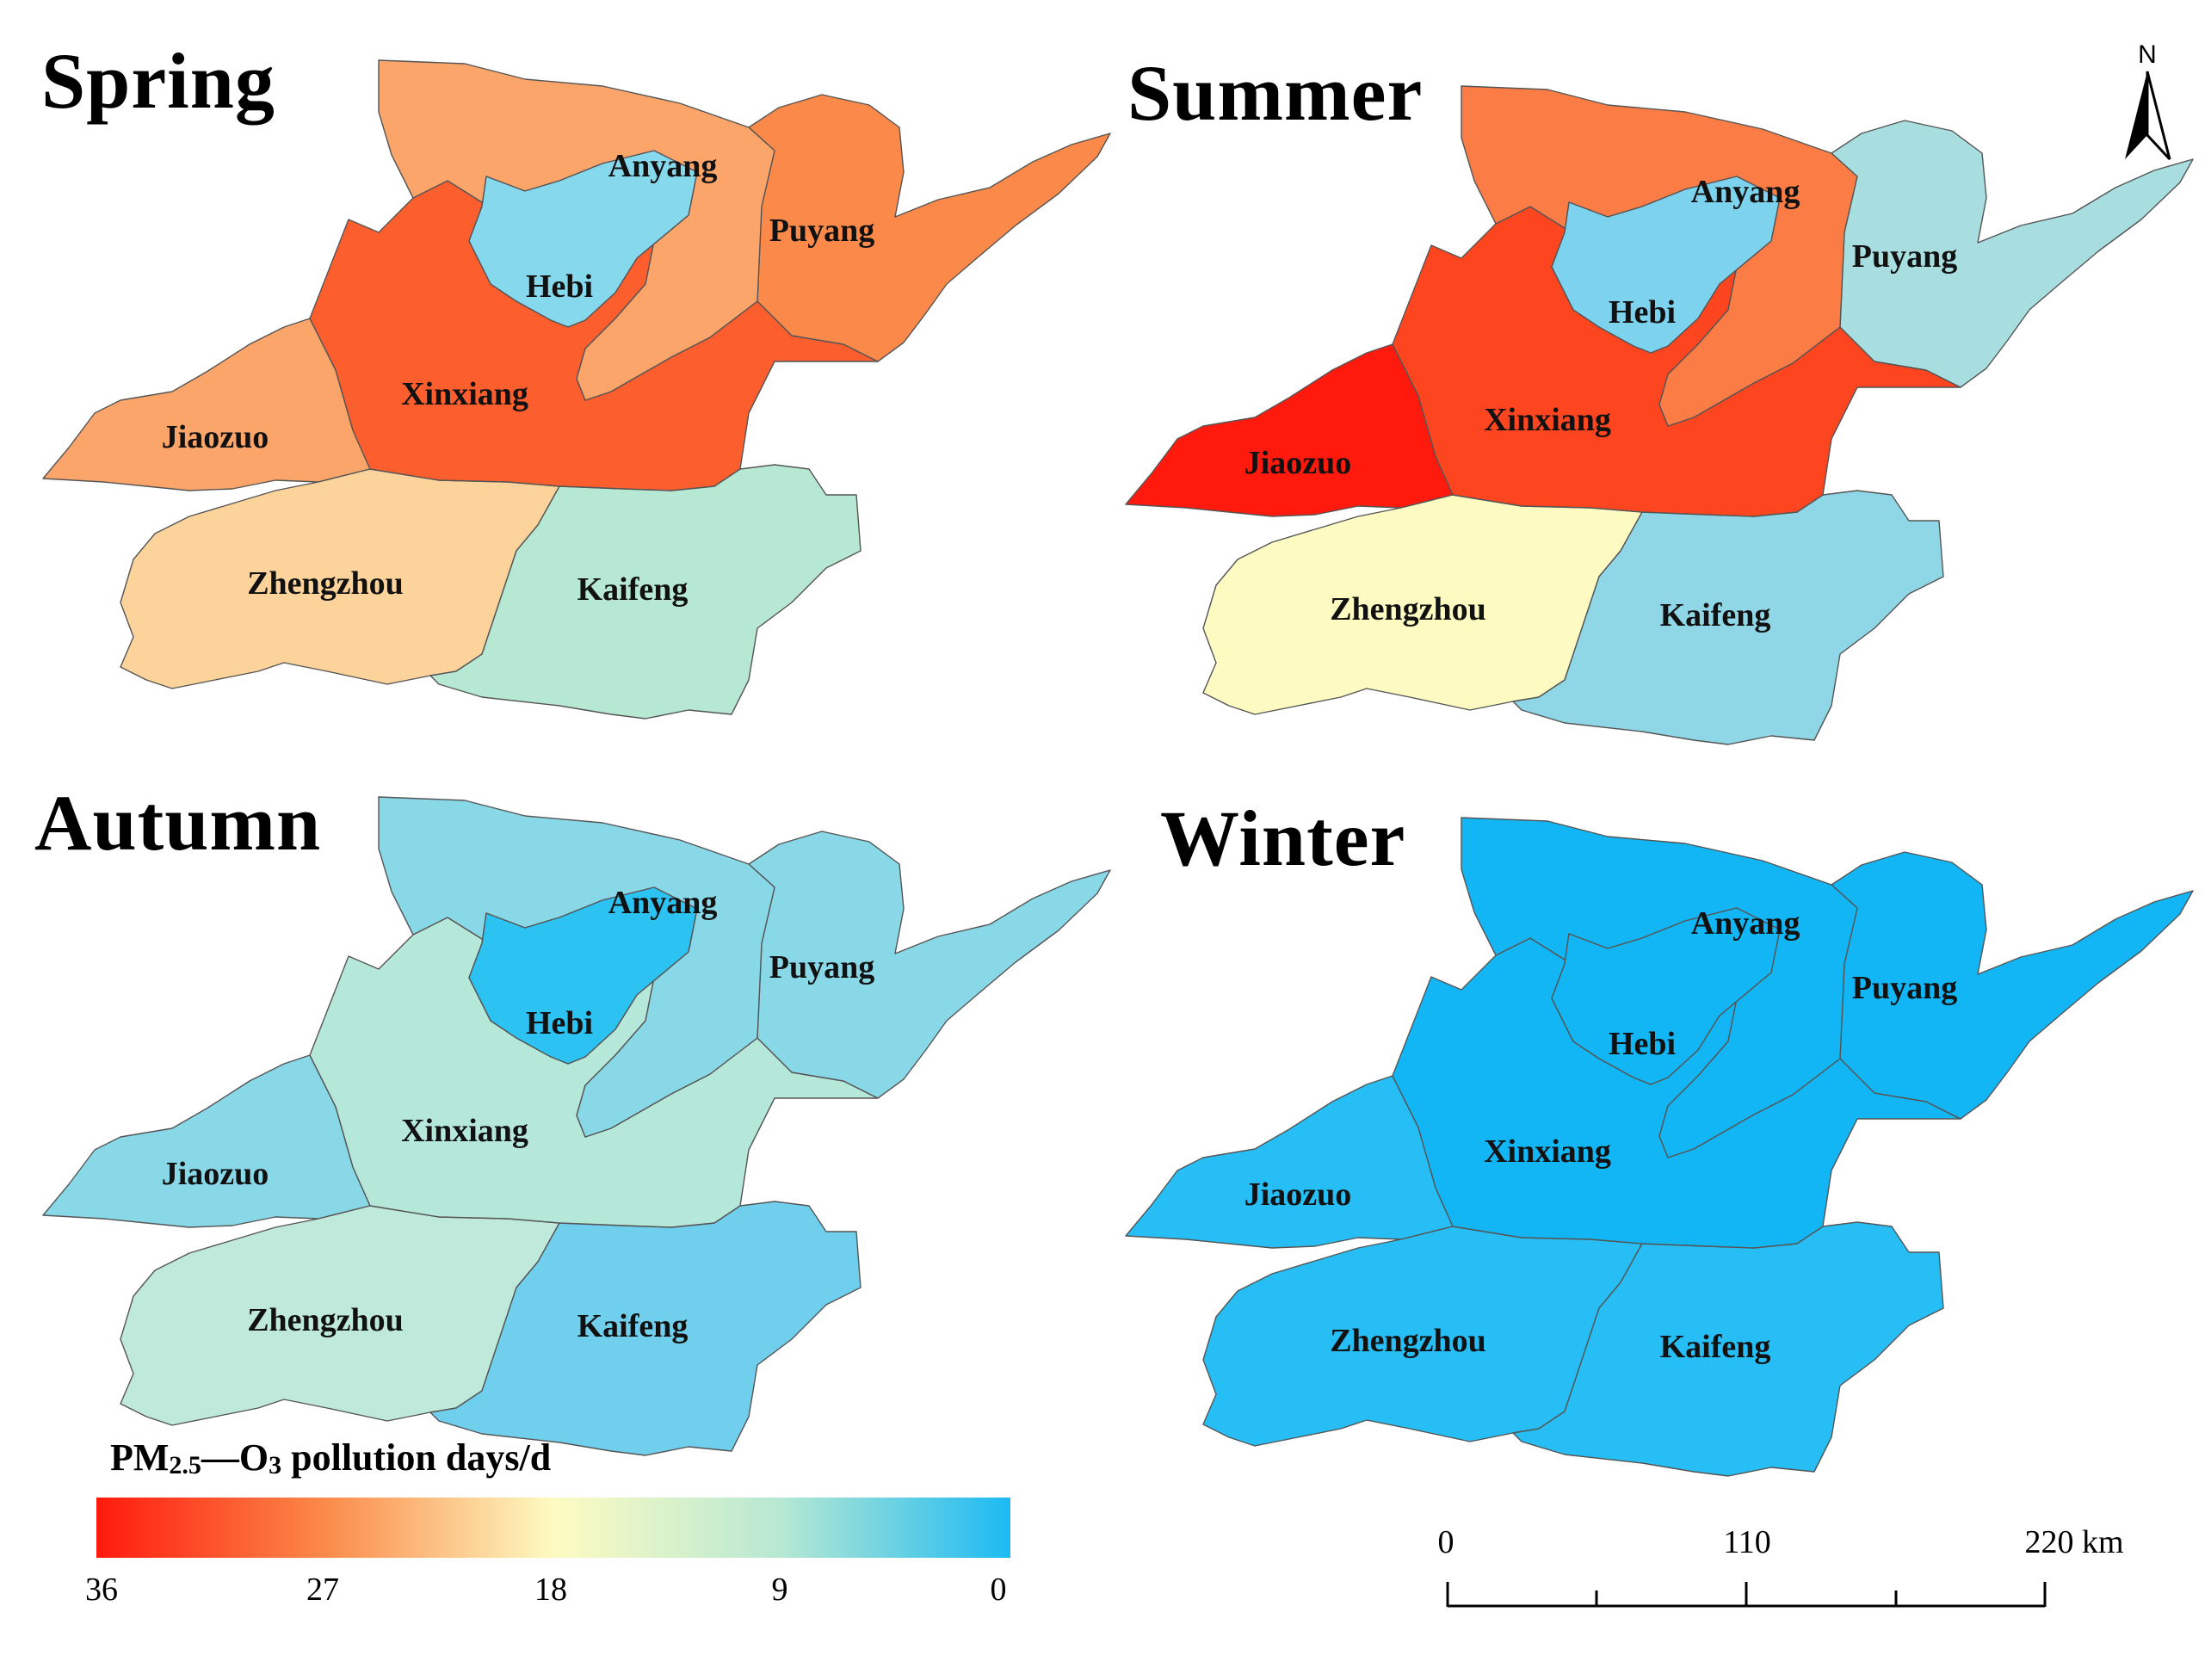 The width and height of the screenshot is (2211, 1680). Describe the element at coordinates (2074, 1542) in the screenshot. I see `scale-label-220: 220 km` at that location.